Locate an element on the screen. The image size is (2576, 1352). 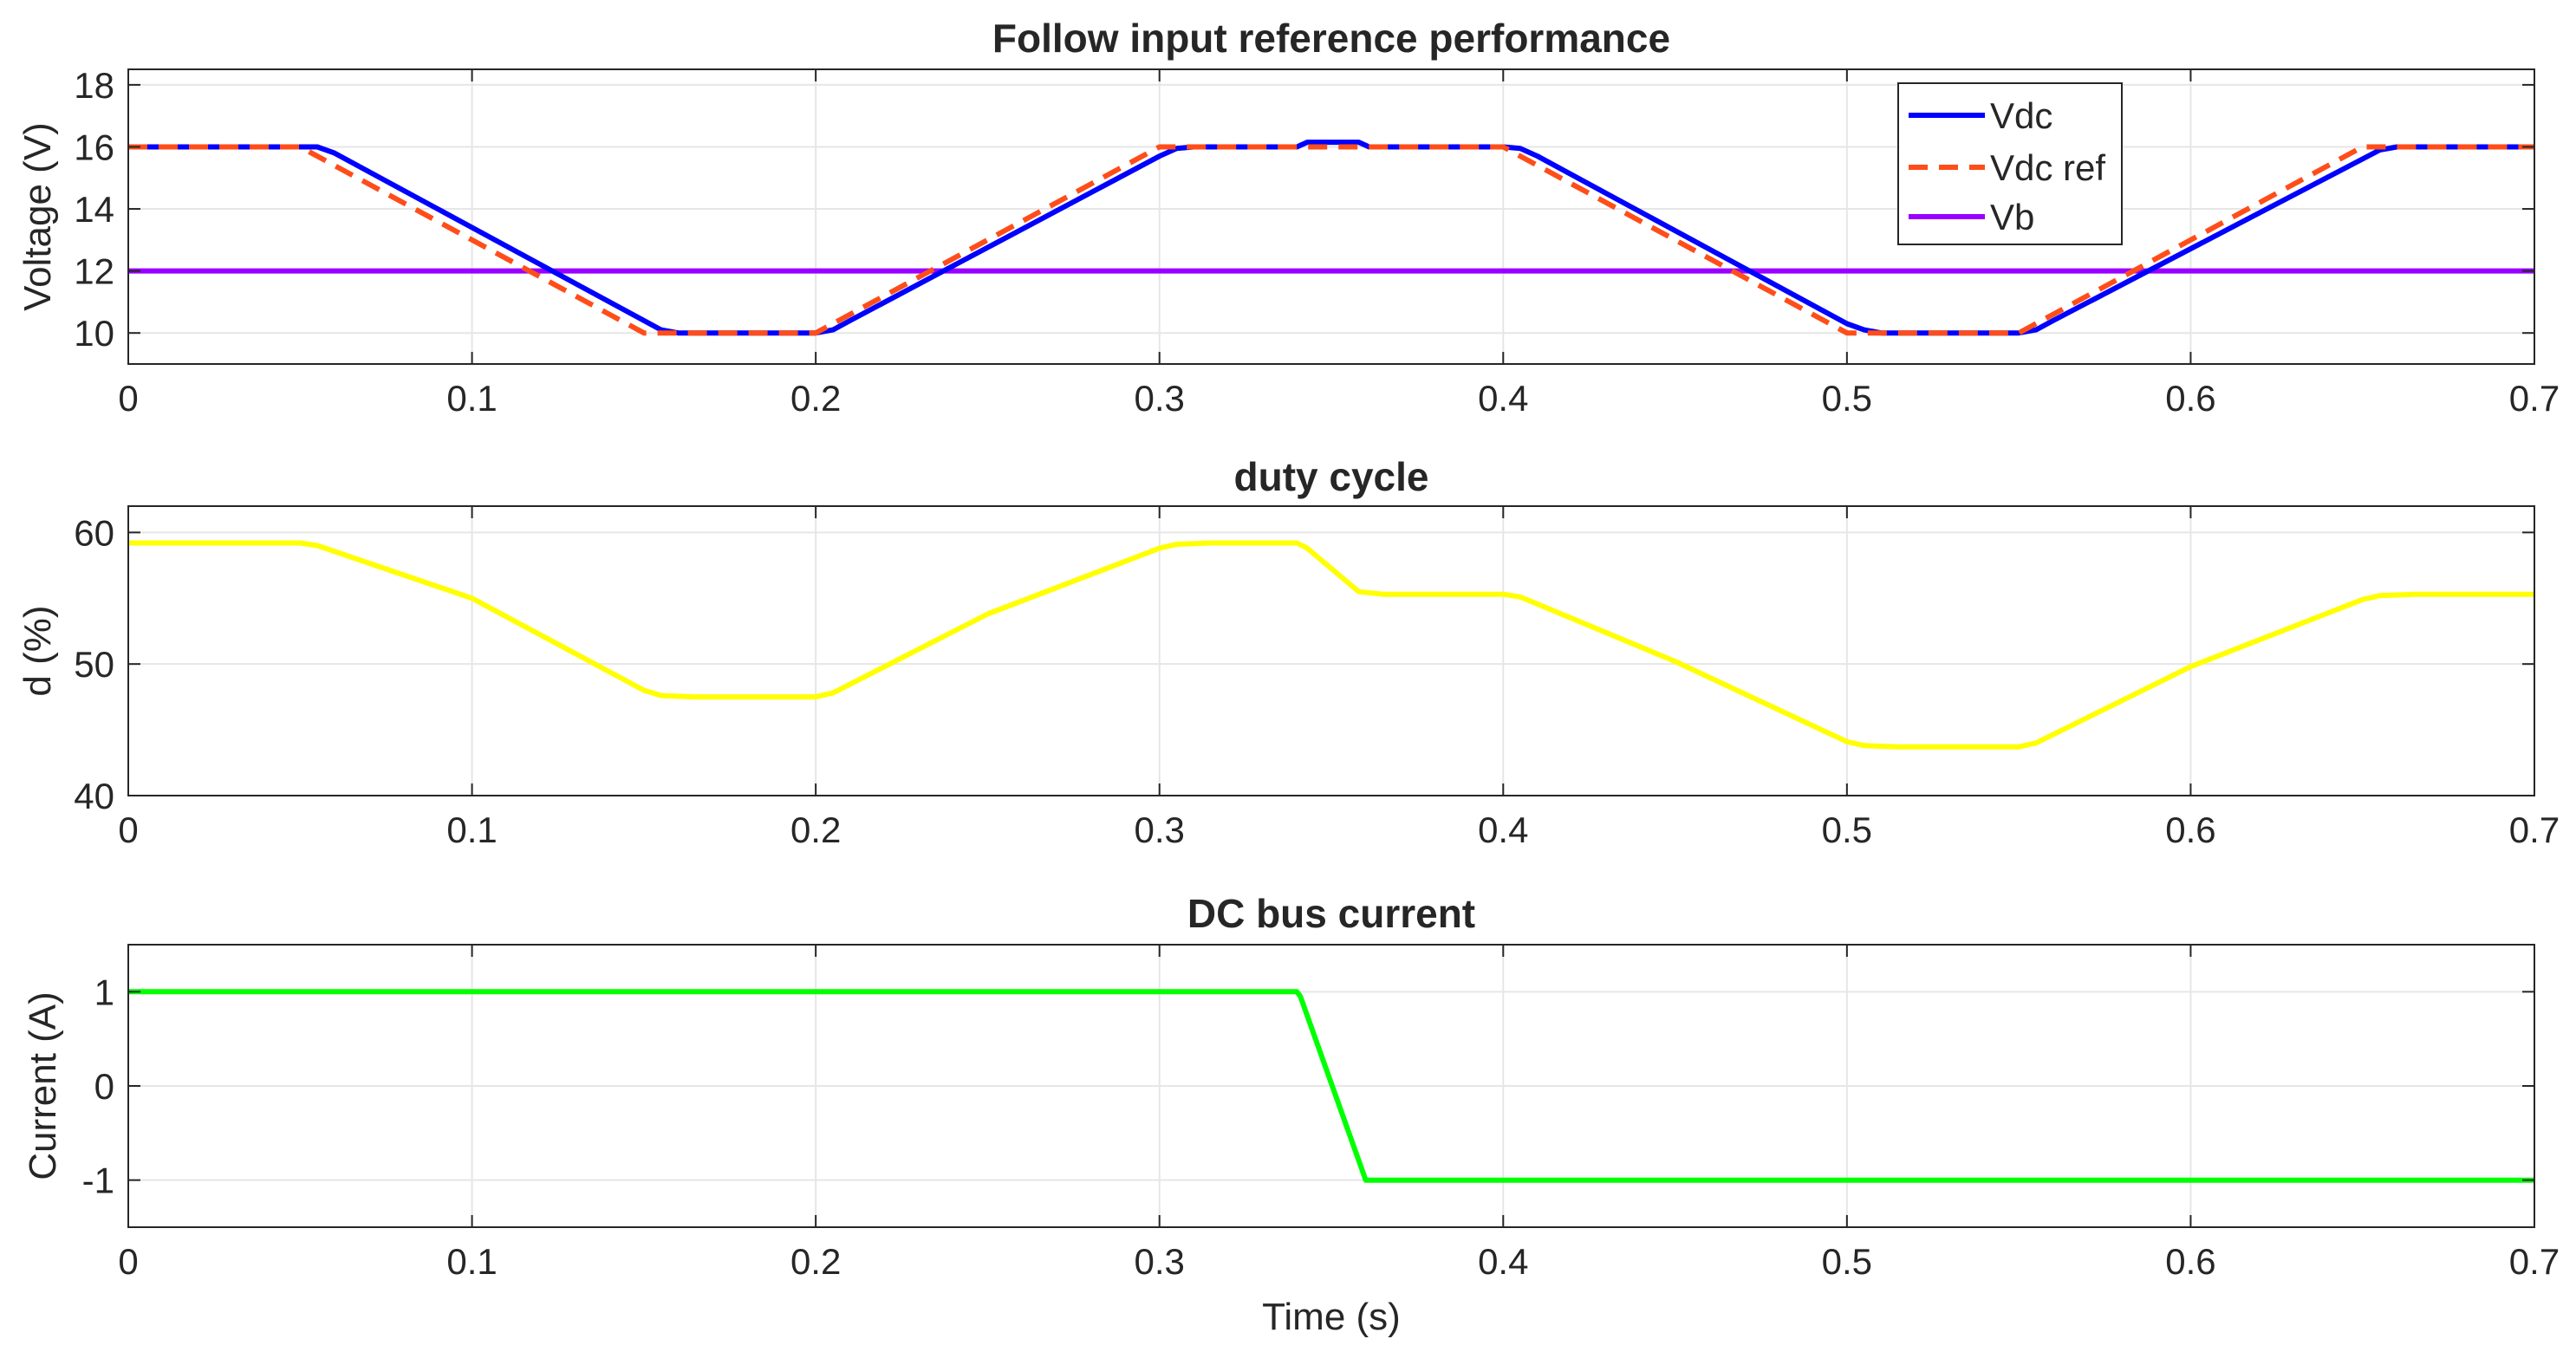
series-line-current is located at coordinates (1331, 1086).